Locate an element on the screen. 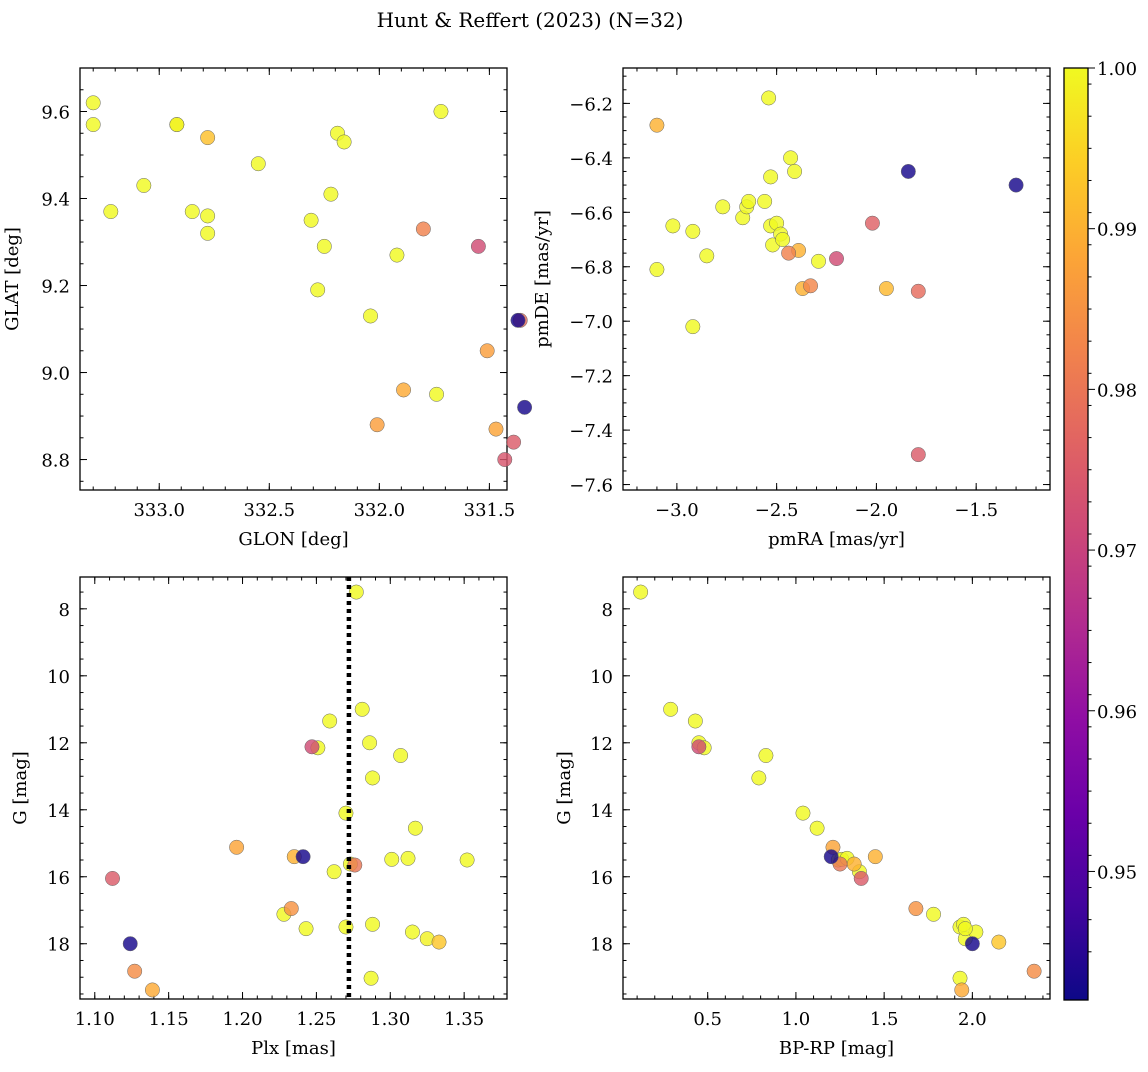 Image resolution: width=1148 pixels, height=1072 pixels. x-tick-label: 1.0 is located at coordinates (796, 1019).